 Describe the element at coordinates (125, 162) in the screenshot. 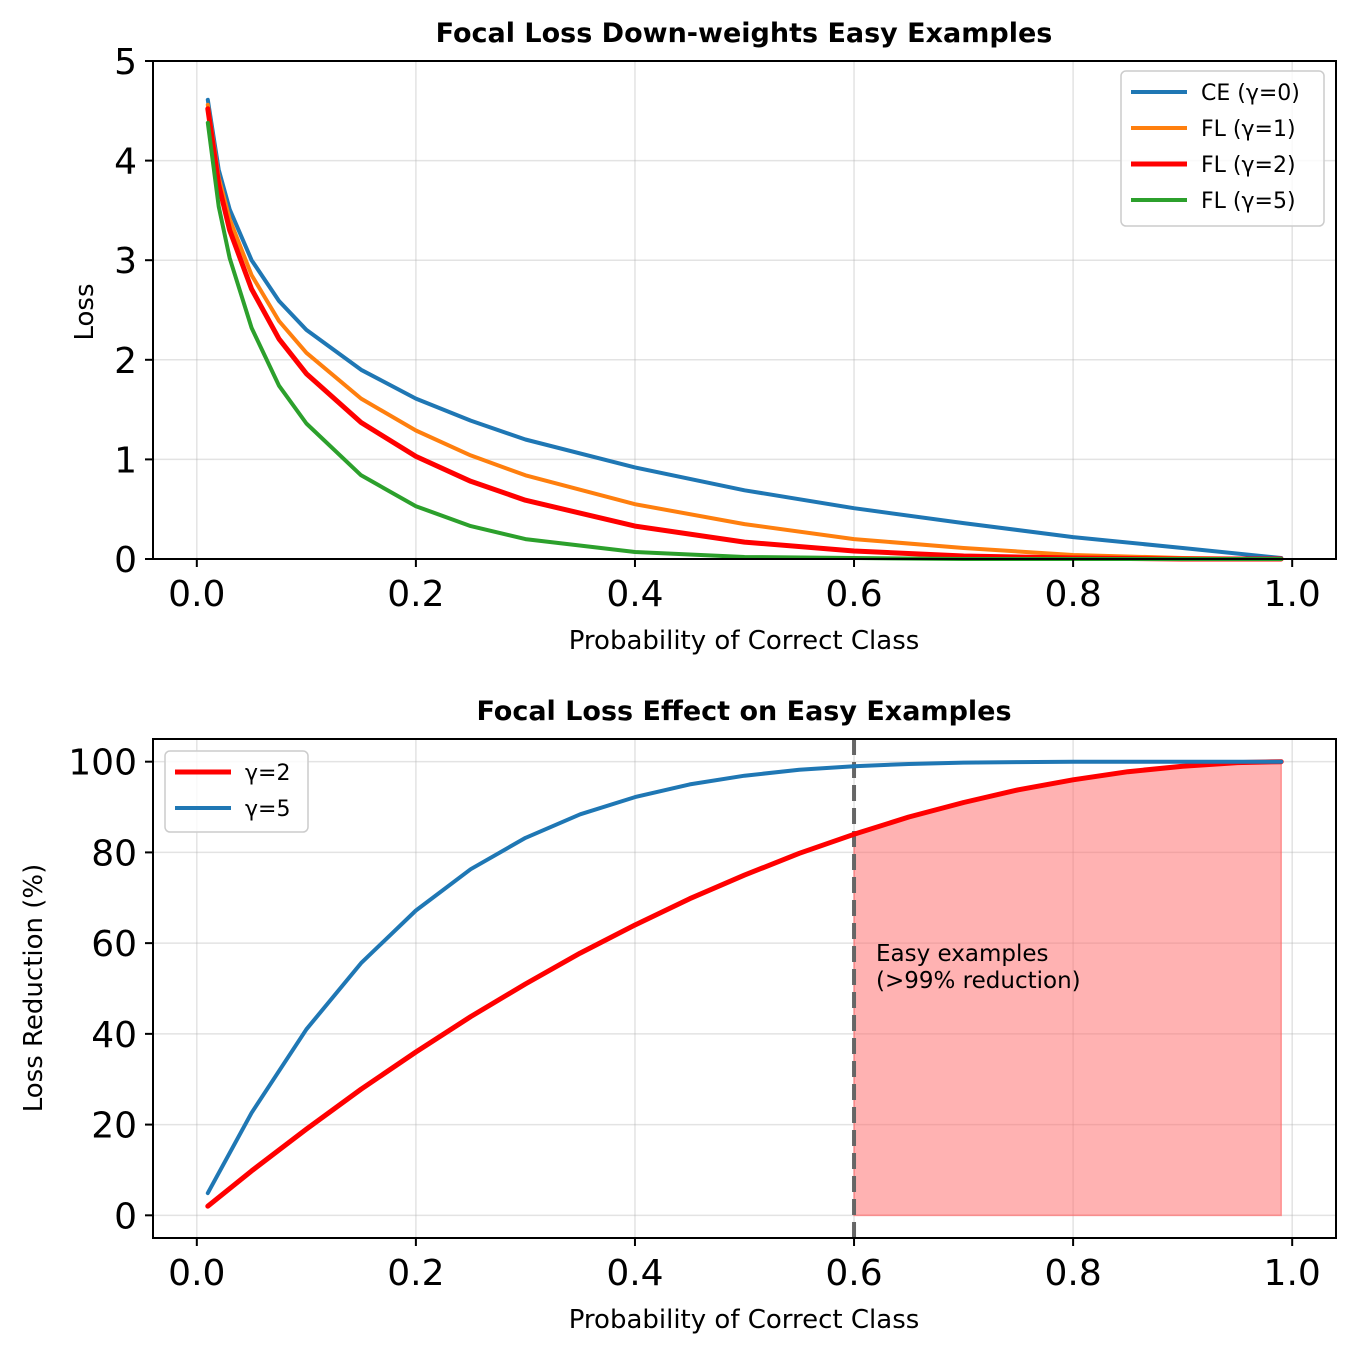

I see `y-tick-label: 4` at that location.